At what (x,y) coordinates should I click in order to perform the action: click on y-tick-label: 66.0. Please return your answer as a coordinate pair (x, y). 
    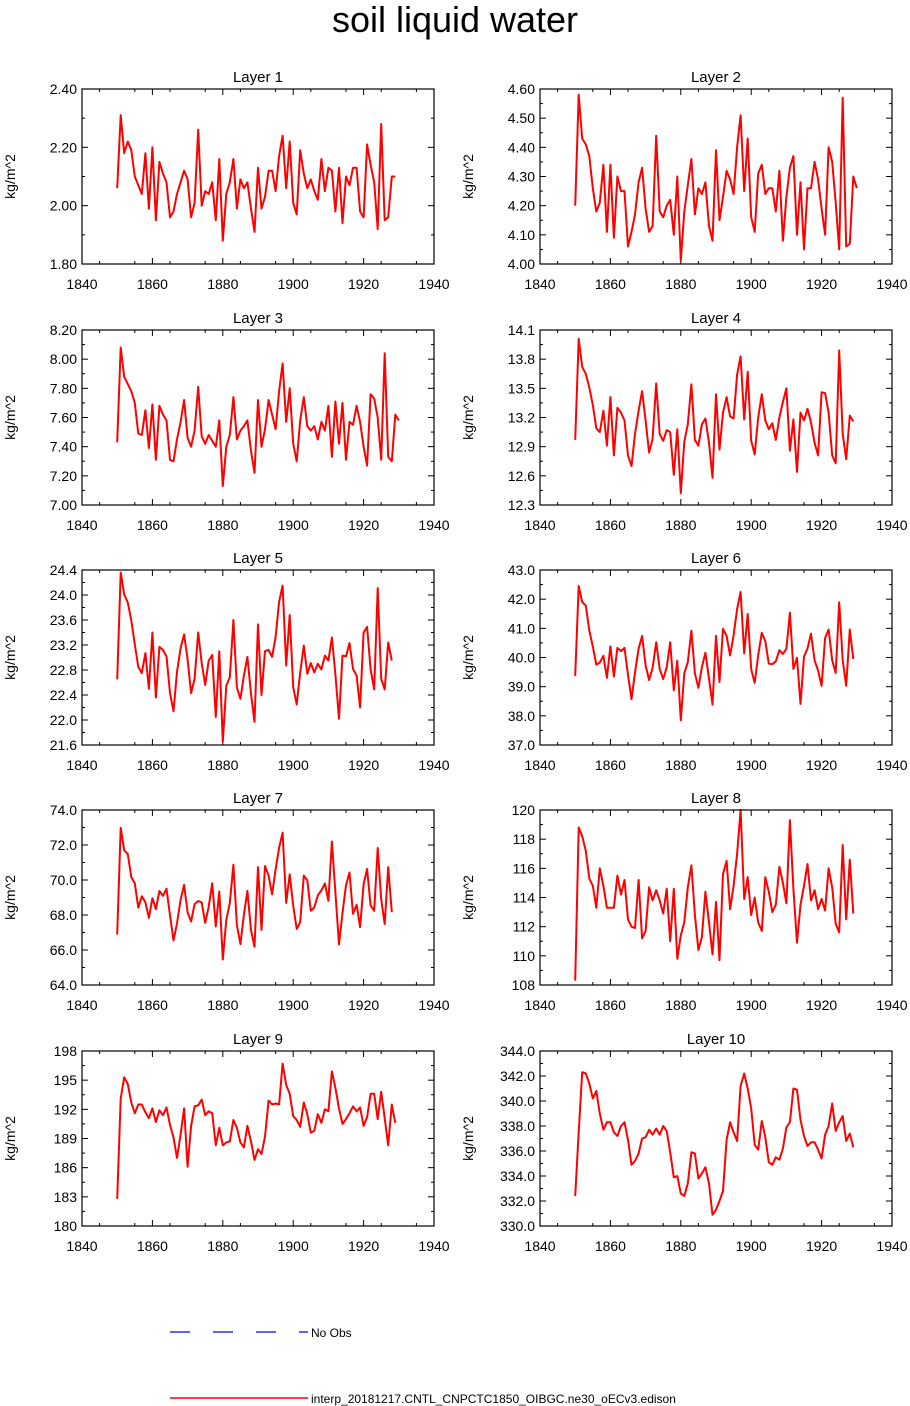
    Looking at the image, I should click on (63, 950).